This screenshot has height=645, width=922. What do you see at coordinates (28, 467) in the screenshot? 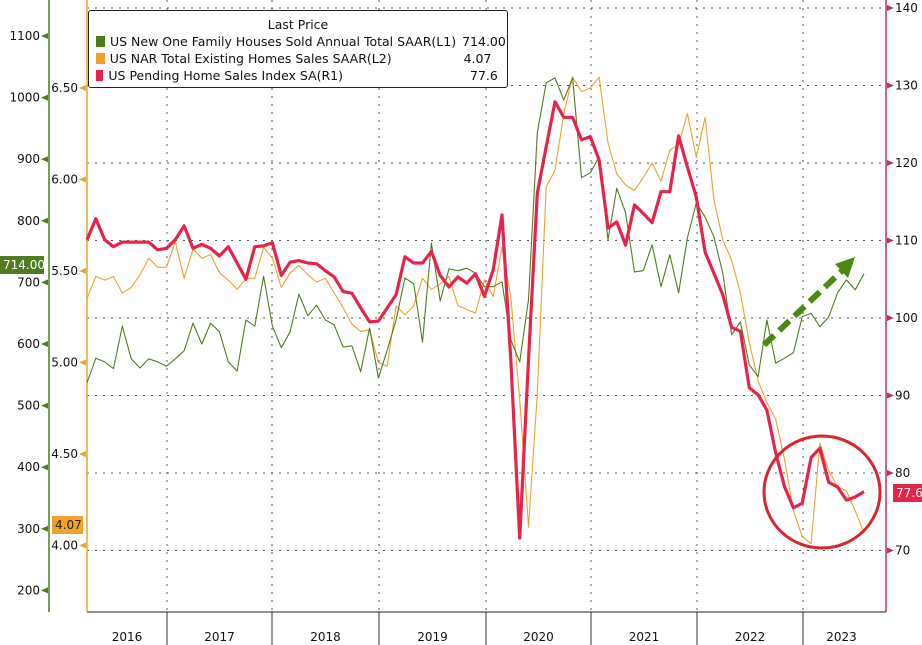
I see `l1-tick-label: 400` at bounding box center [28, 467].